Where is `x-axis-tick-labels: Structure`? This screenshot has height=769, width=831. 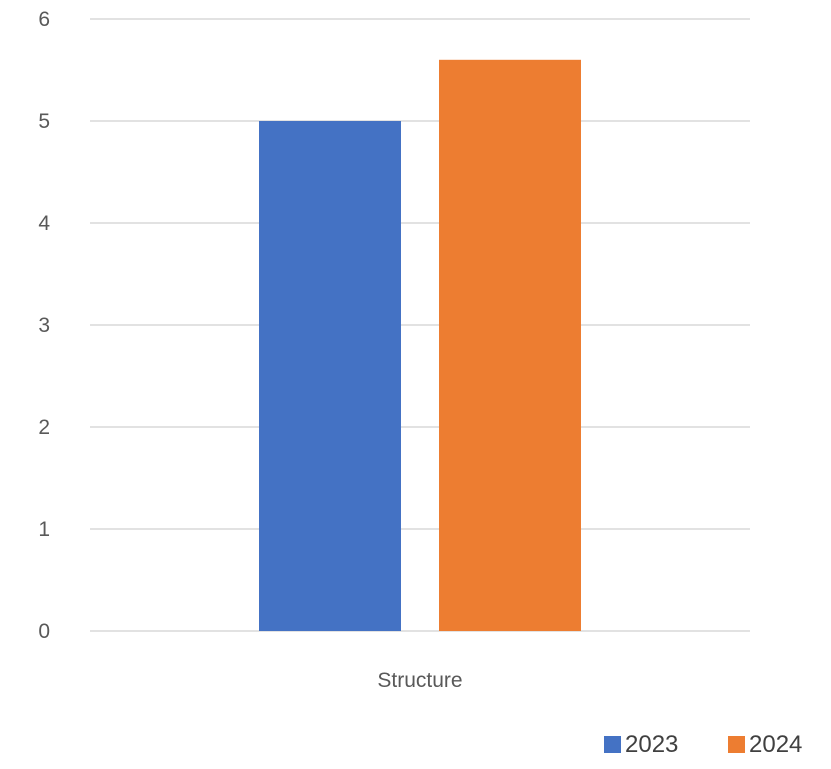
x-axis-tick-labels: Structure is located at coordinates (419, 680).